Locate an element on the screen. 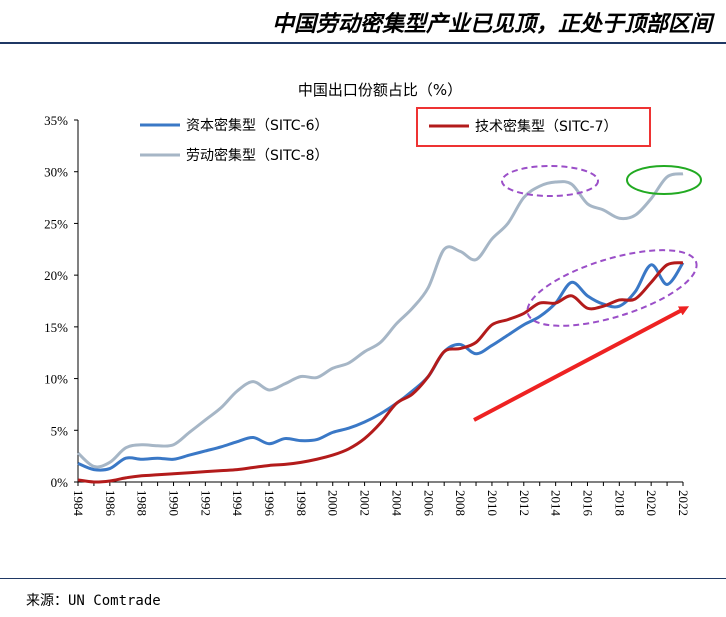 The width and height of the screenshot is (726, 617). x-tick-label: 2022 is located at coordinates (683, 503).